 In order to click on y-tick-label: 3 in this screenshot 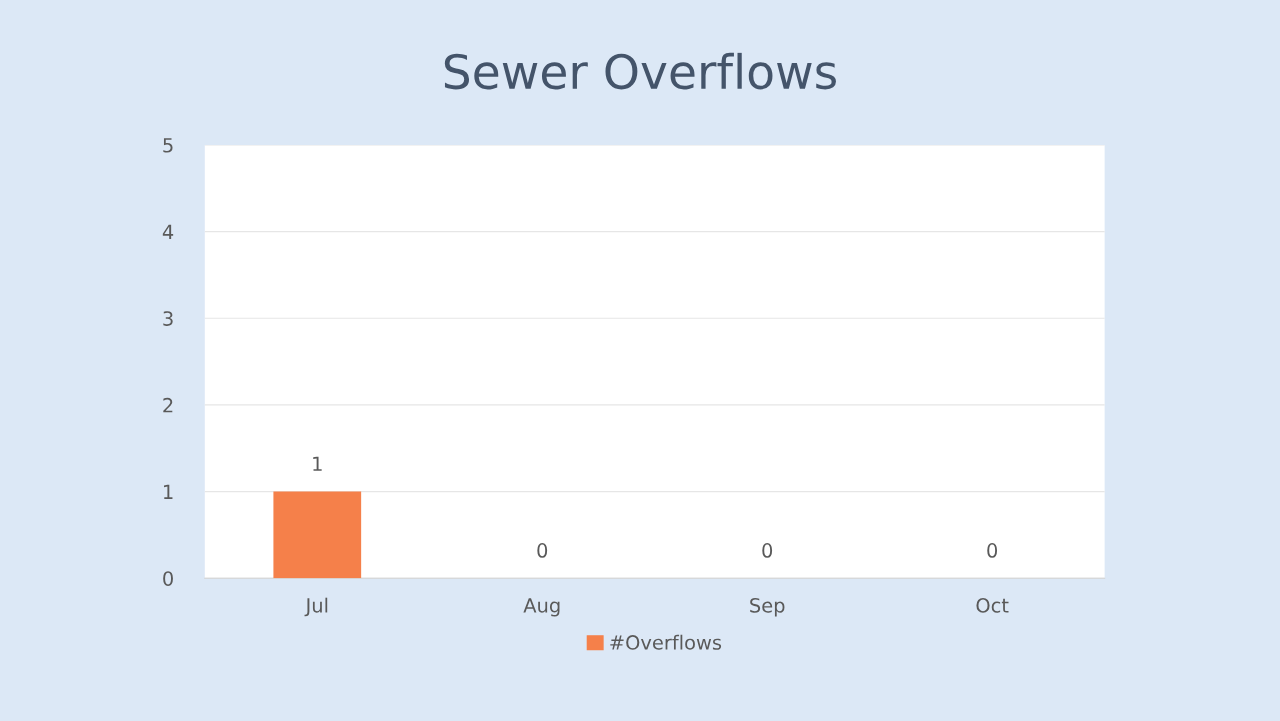, I will do `click(168, 318)`.